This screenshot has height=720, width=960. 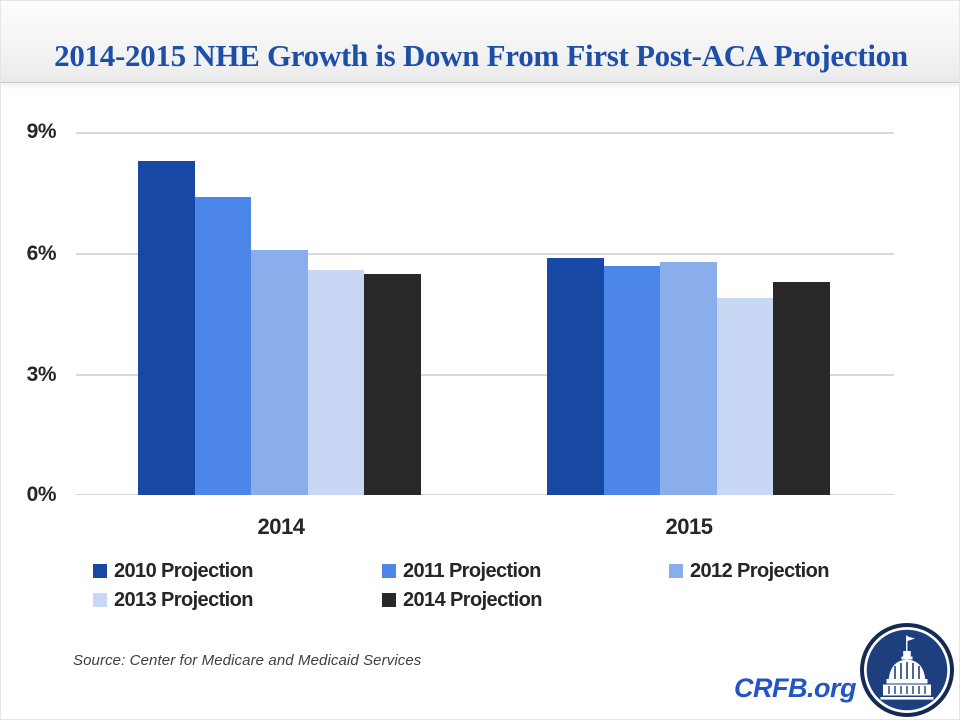 I want to click on bar-2015-2014-projection, so click(x=801, y=388).